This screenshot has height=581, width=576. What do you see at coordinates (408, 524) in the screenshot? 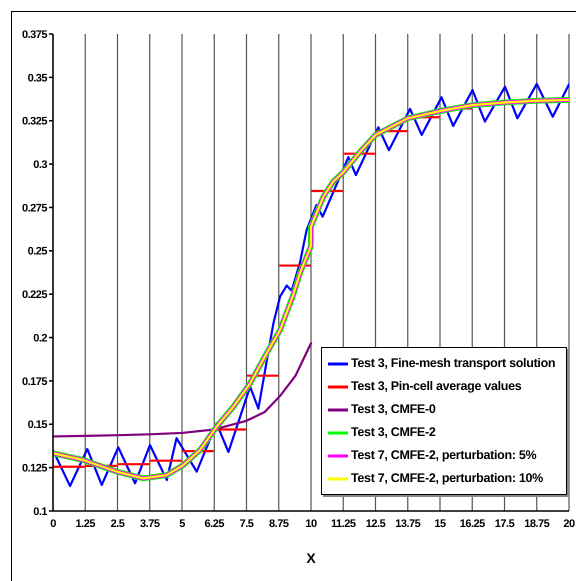
I see `x-tick-label: 13.75` at bounding box center [408, 524].